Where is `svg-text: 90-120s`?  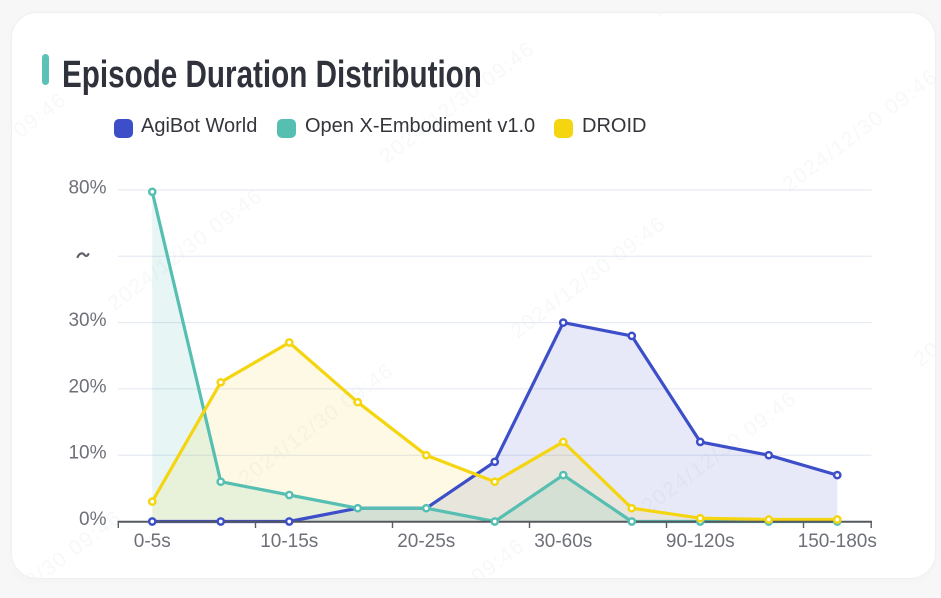 svg-text: 90-120s is located at coordinates (700, 541).